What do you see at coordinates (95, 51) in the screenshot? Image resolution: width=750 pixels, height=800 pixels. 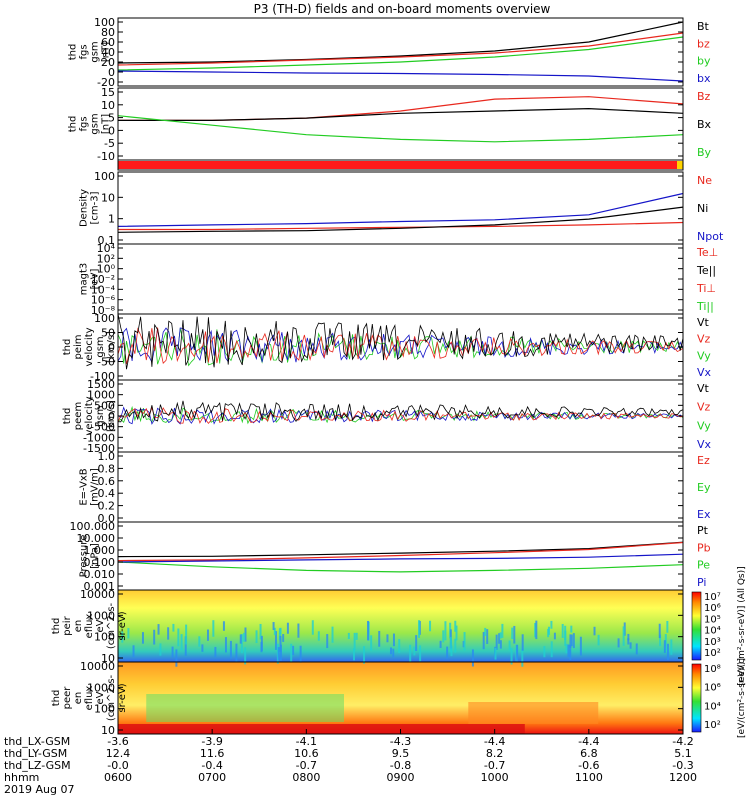 I see `ylabel-line: gsm` at bounding box center [95, 51].